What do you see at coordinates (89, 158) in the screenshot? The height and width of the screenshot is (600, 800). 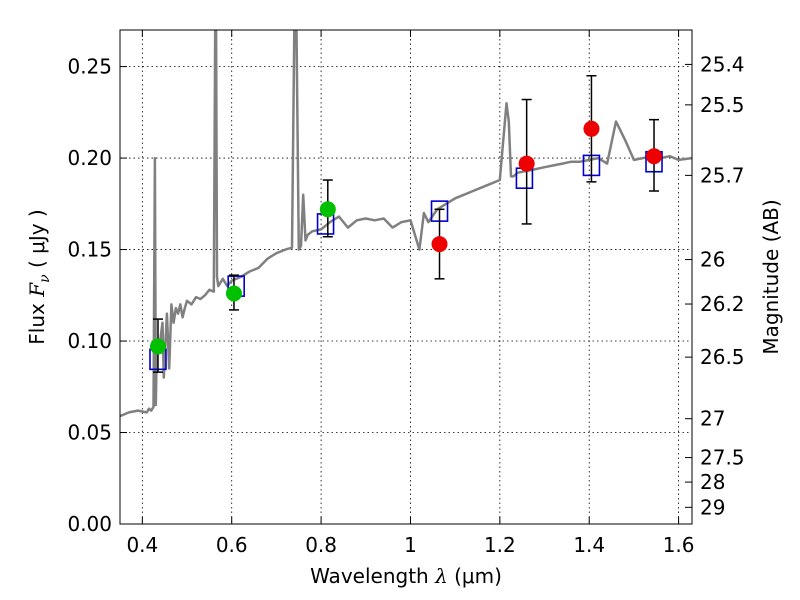 I see `y-tick-label: 0.20` at bounding box center [89, 158].